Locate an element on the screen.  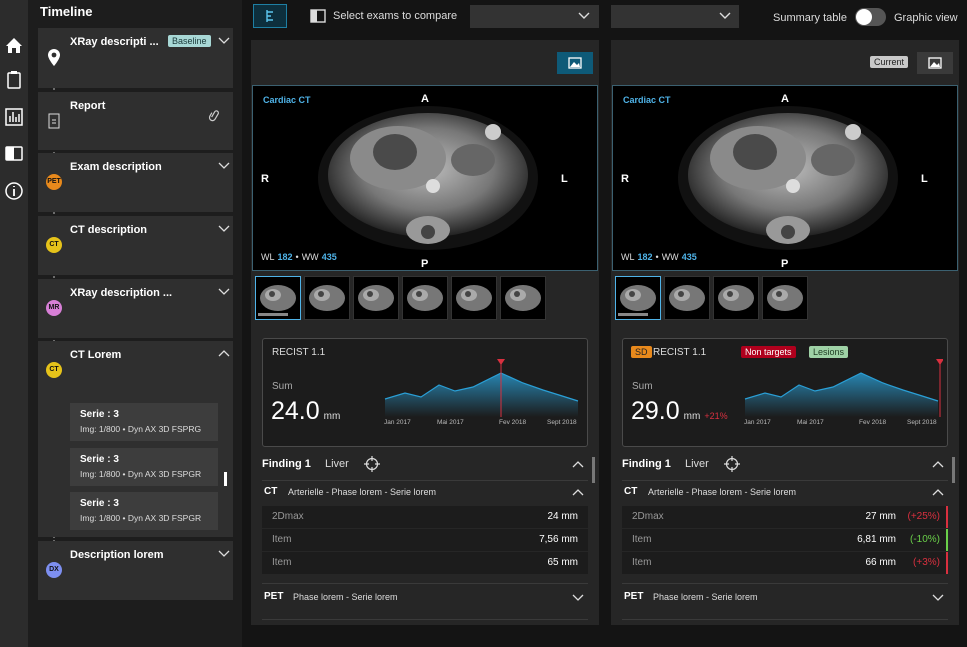
wl-wl-label: WL is located at coordinates (268, 257).